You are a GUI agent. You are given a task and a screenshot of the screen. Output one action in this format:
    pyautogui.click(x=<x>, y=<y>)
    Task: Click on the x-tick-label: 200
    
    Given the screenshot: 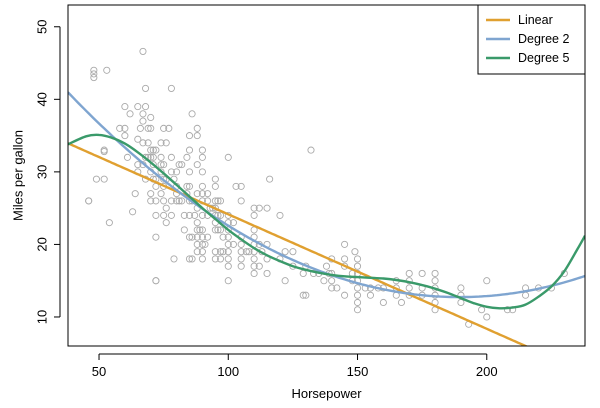 What is the action you would take?
    pyautogui.click(x=487, y=371)
    